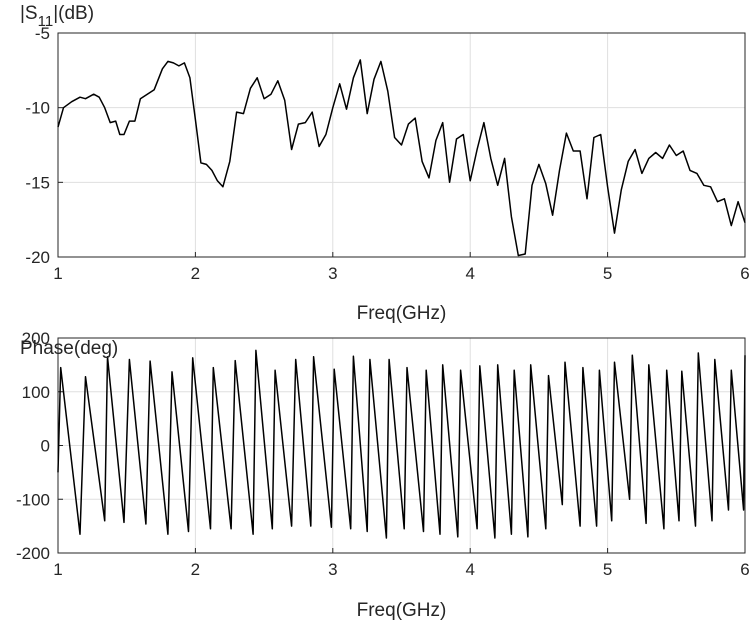 This screenshot has width=751, height=623. I want to click on s11-x-tick-label: 5, so click(607, 273).